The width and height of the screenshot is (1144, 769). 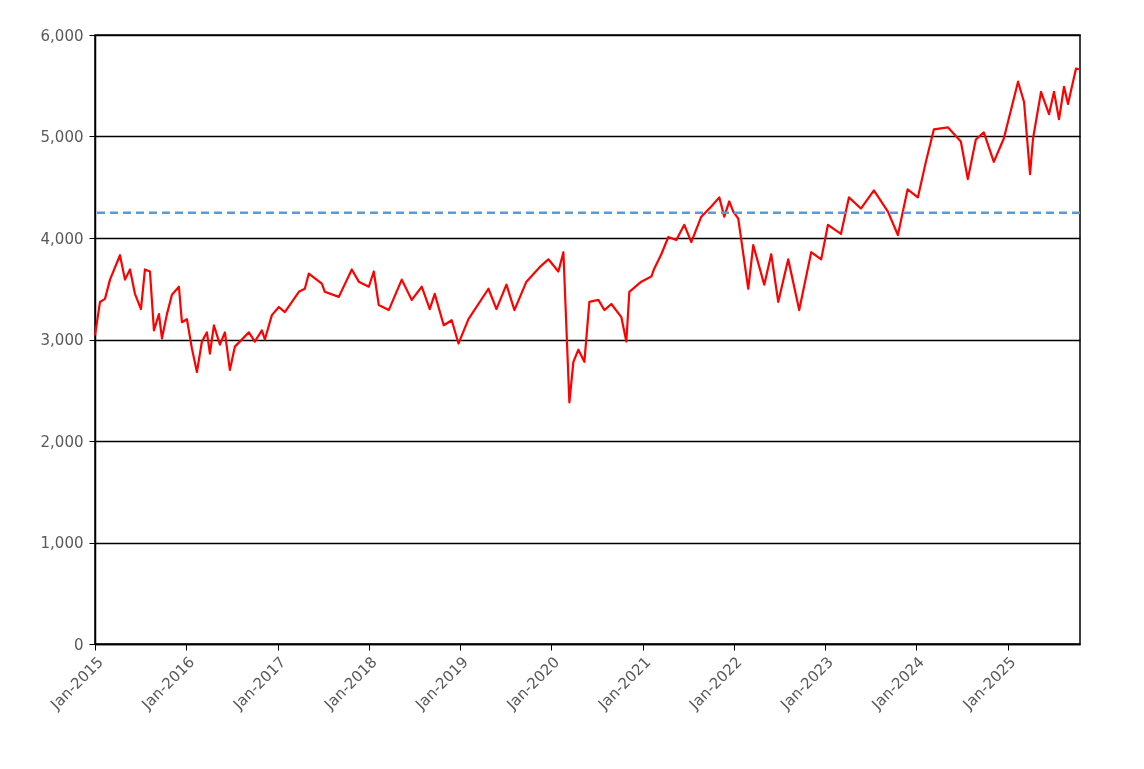 What do you see at coordinates (62, 238) in the screenshot?
I see `y-tick-label: 4,000` at bounding box center [62, 238].